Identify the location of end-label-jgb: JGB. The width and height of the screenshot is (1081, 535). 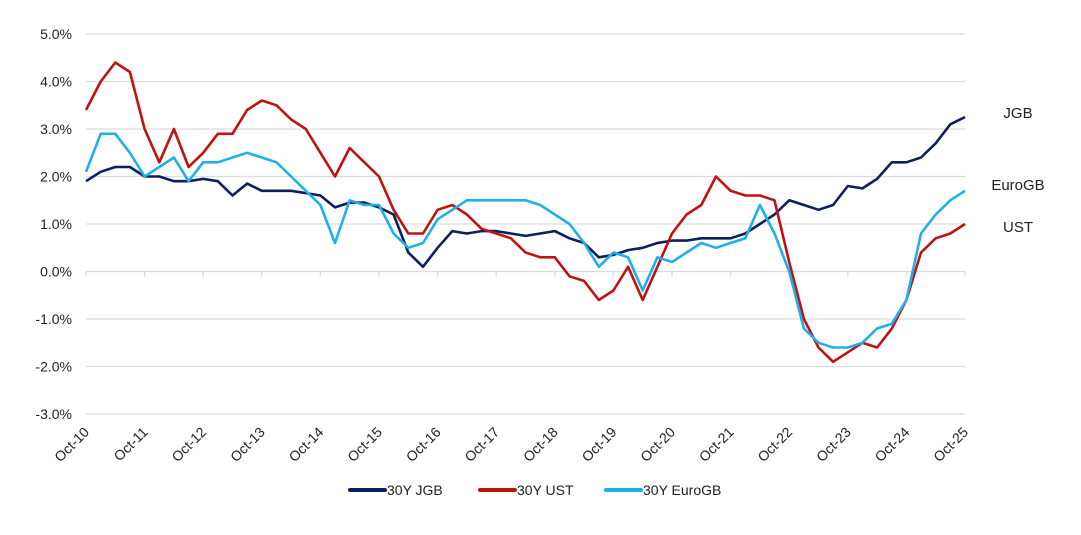
(1017, 113).